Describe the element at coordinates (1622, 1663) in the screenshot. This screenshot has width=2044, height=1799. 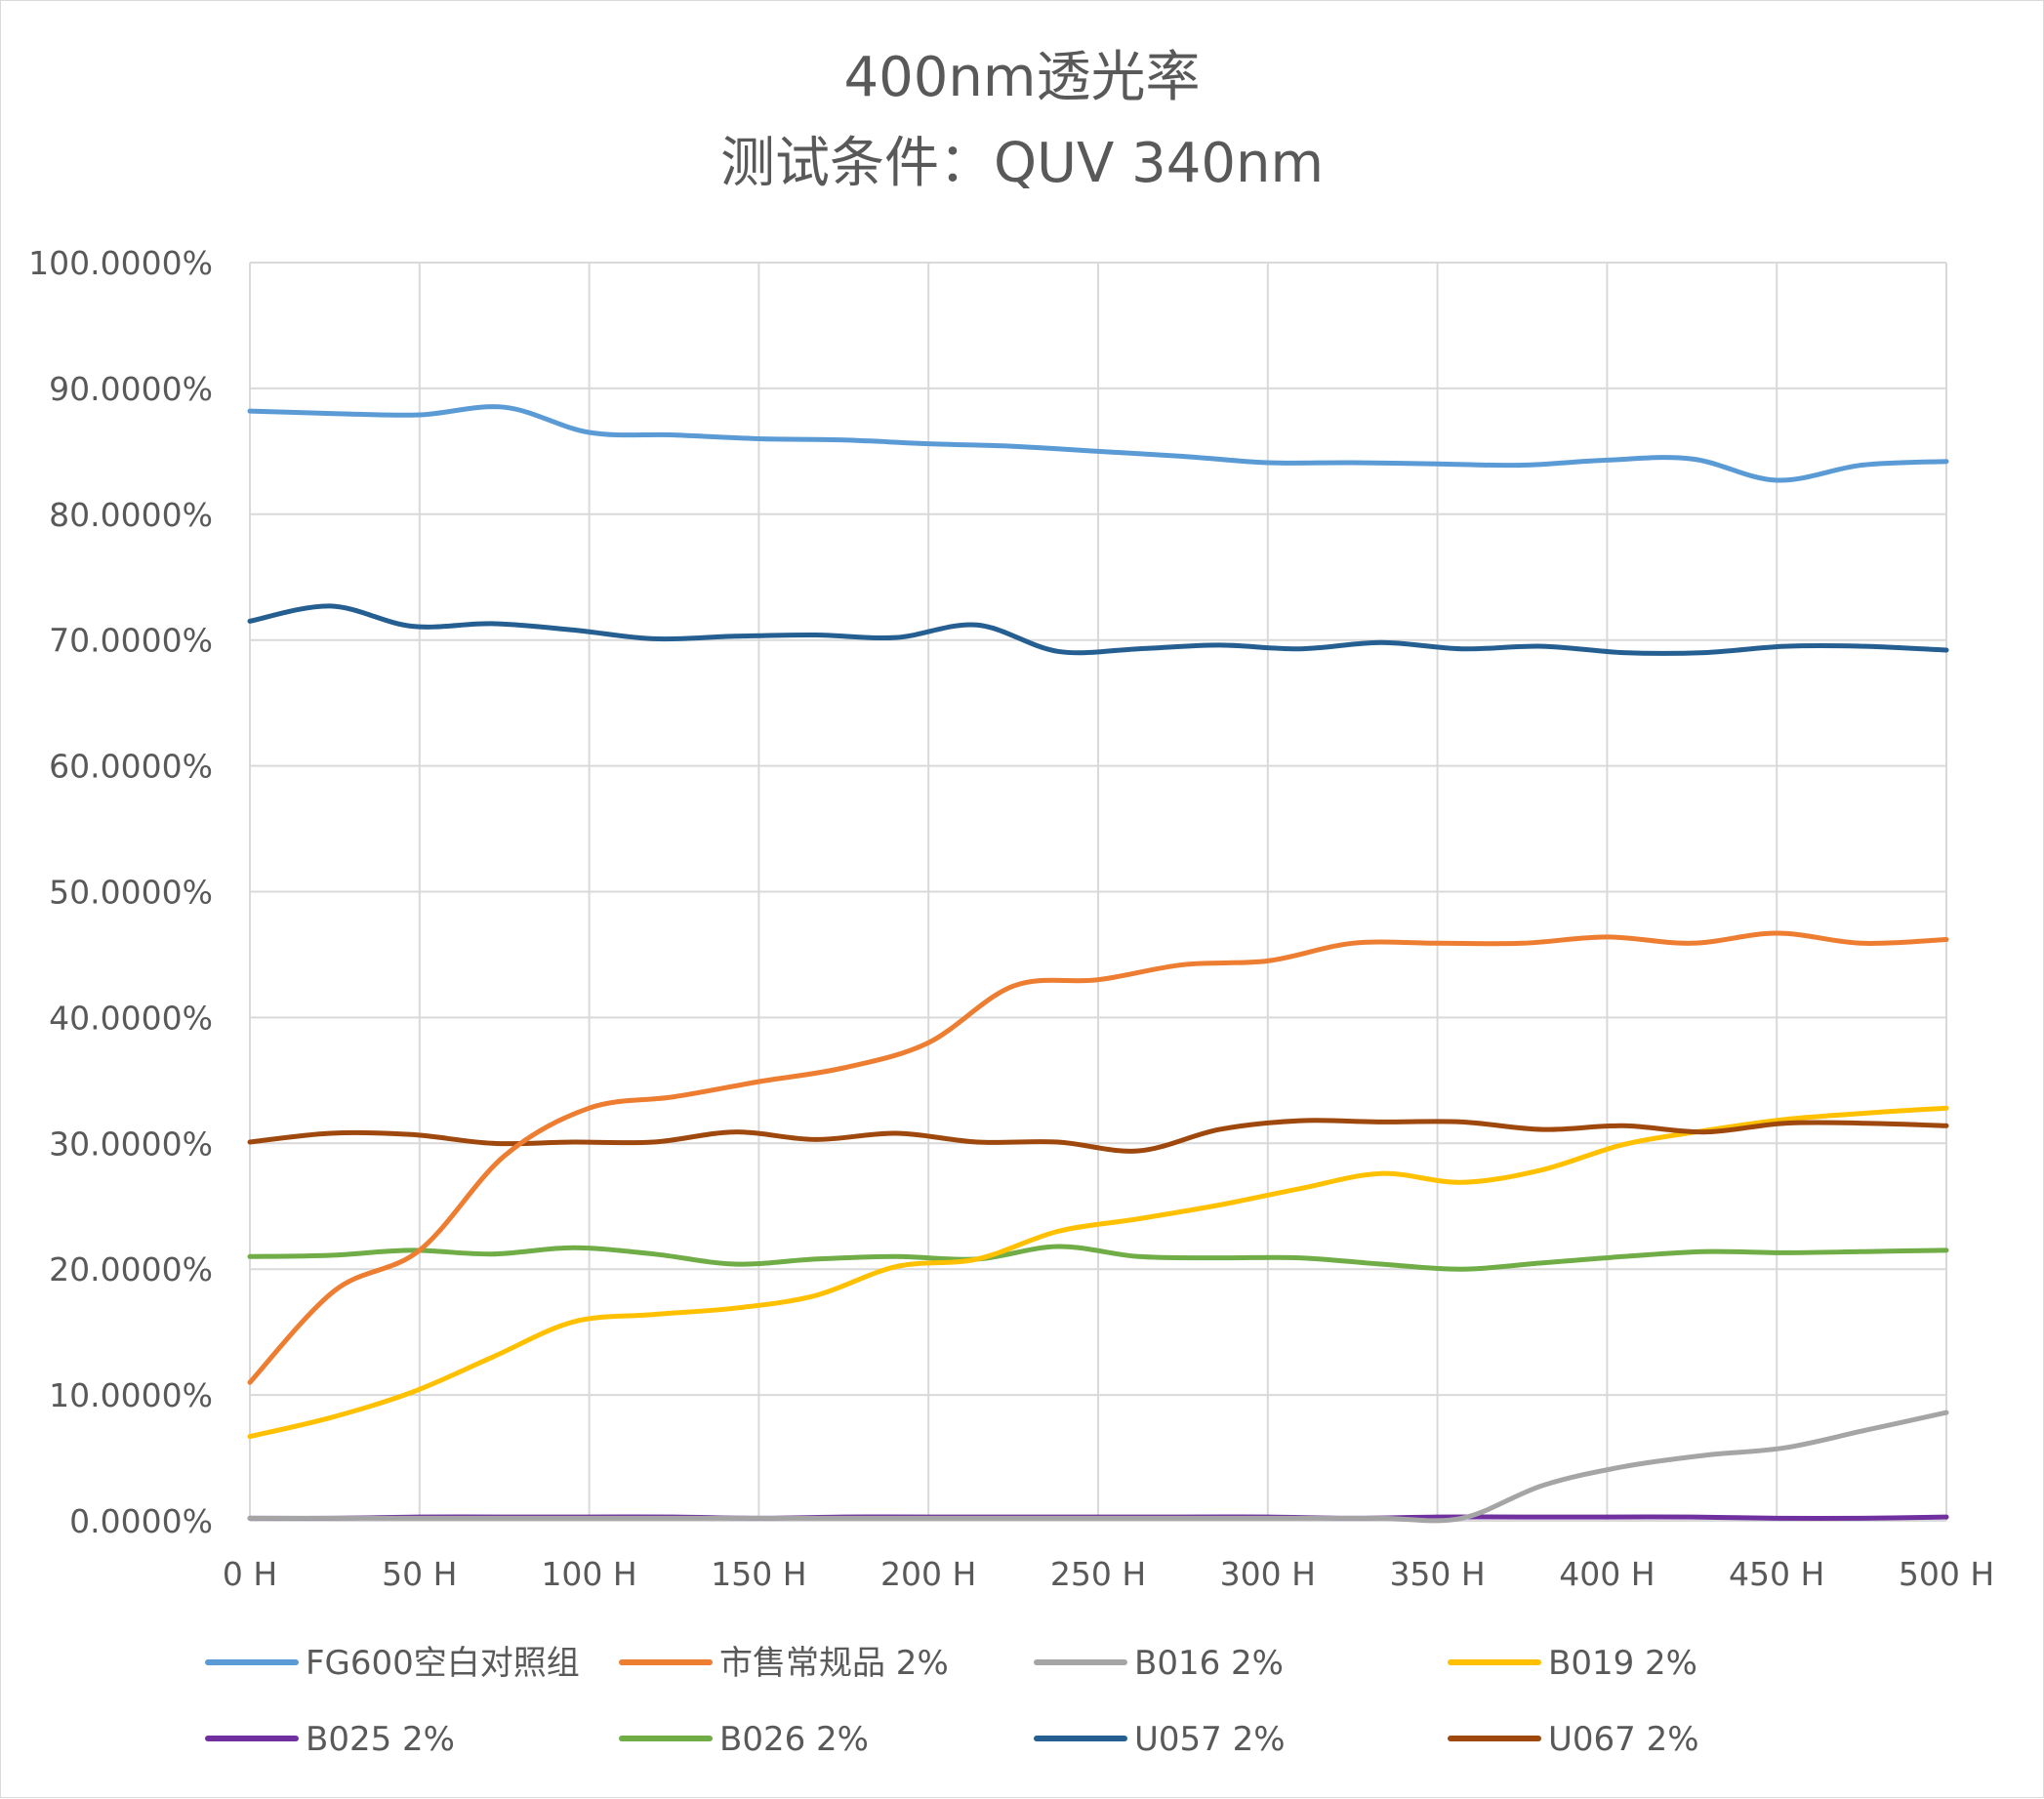
I see `legend-label: B019 2%` at that location.